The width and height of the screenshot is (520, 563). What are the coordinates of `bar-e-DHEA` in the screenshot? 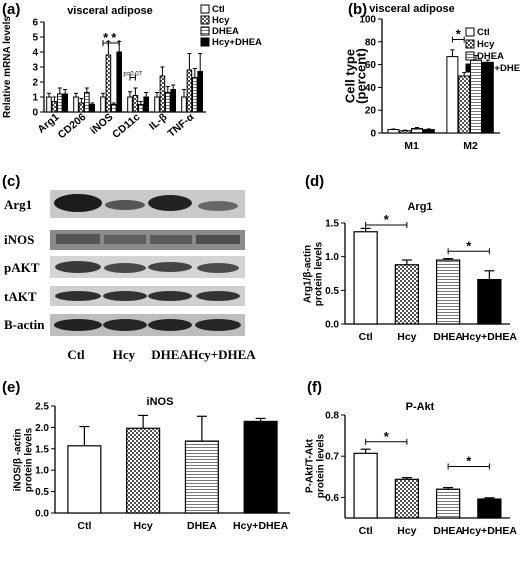 It's located at (201, 477).